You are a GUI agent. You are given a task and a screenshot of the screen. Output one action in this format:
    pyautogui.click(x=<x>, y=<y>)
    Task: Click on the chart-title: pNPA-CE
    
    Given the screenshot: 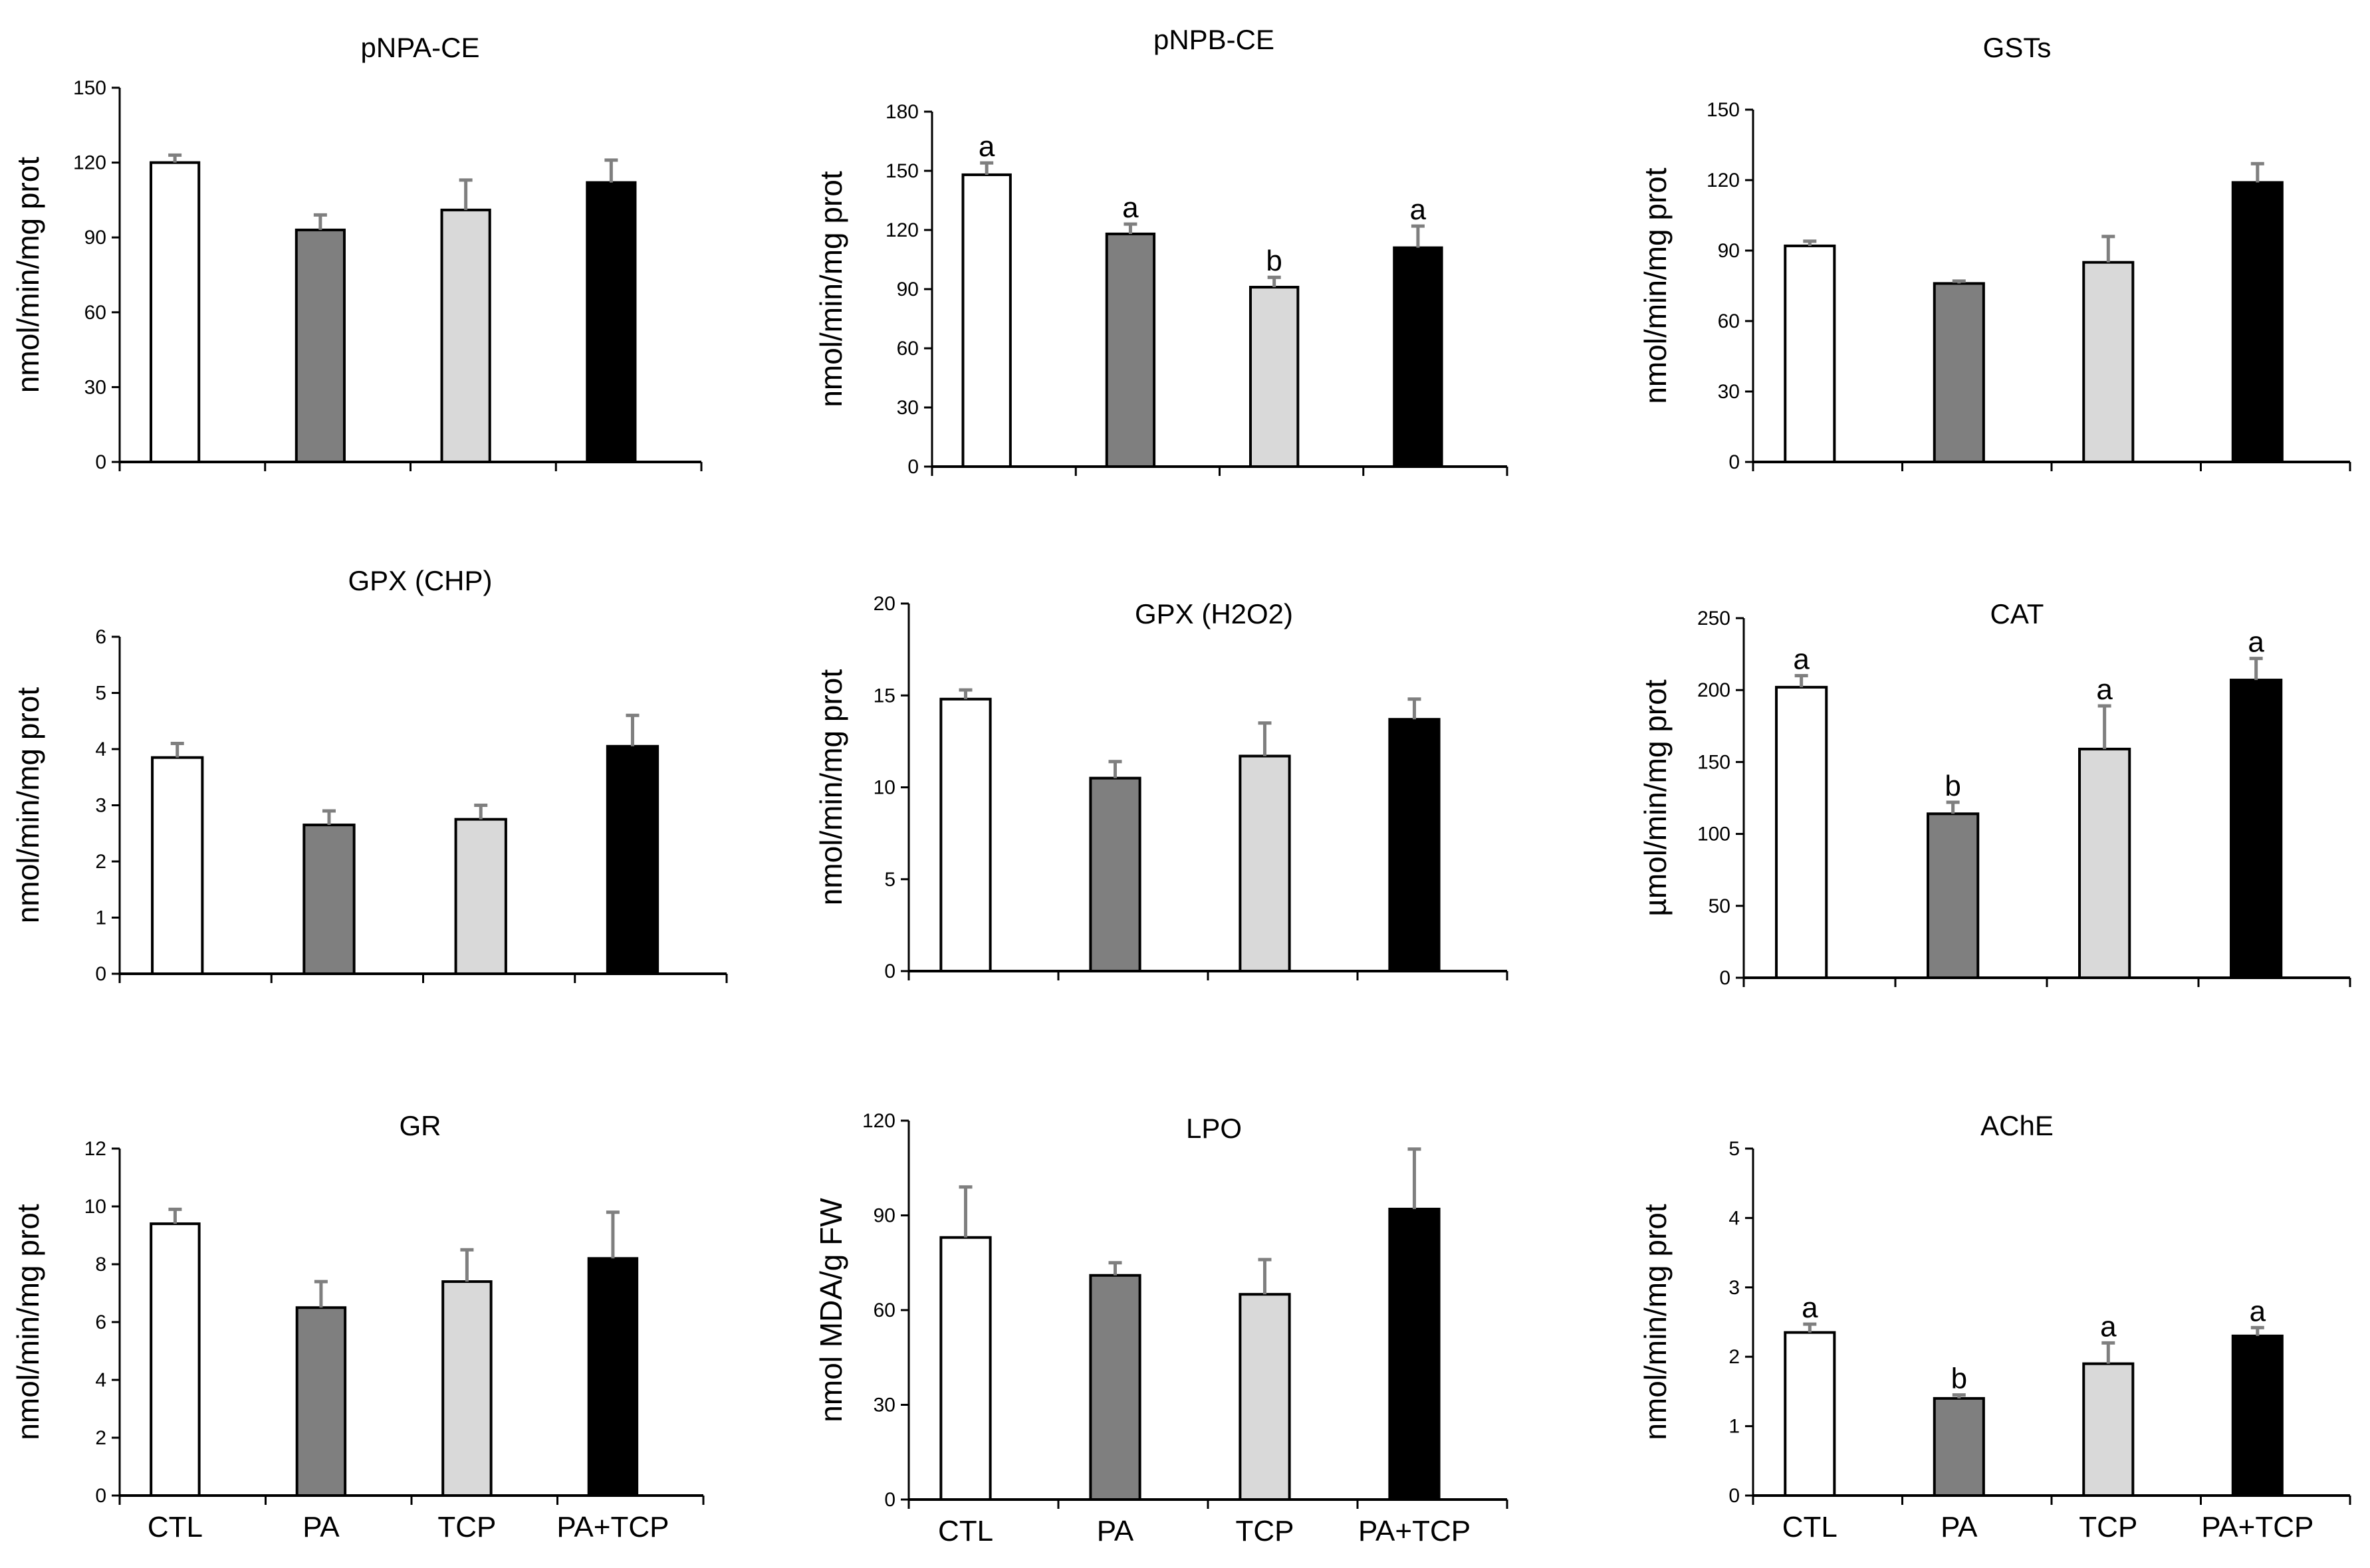 What is the action you would take?
    pyautogui.click(x=420, y=47)
    